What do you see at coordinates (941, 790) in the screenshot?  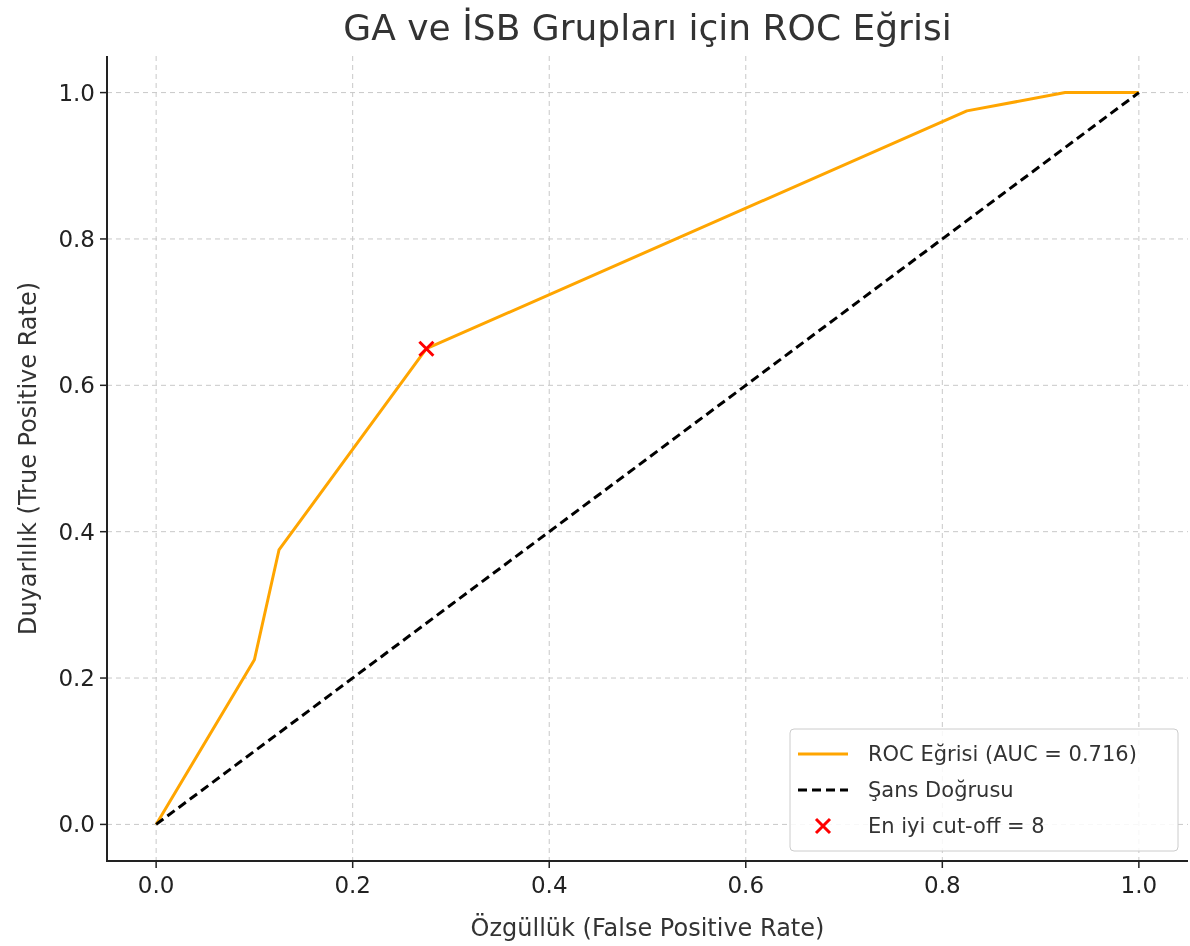 I see `legend-label: Şans Doğrusu` at bounding box center [941, 790].